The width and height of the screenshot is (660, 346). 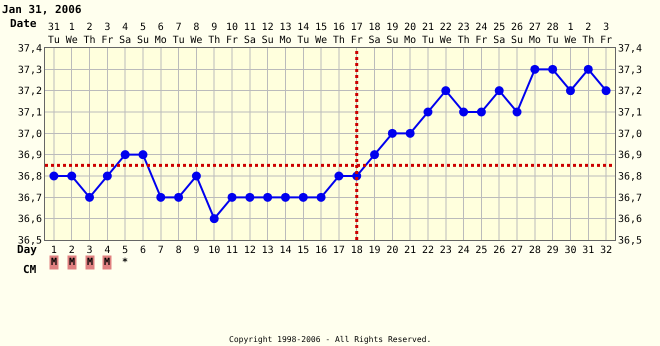 I want to click on x-tick-label: 28 Tu, so click(x=552, y=34).